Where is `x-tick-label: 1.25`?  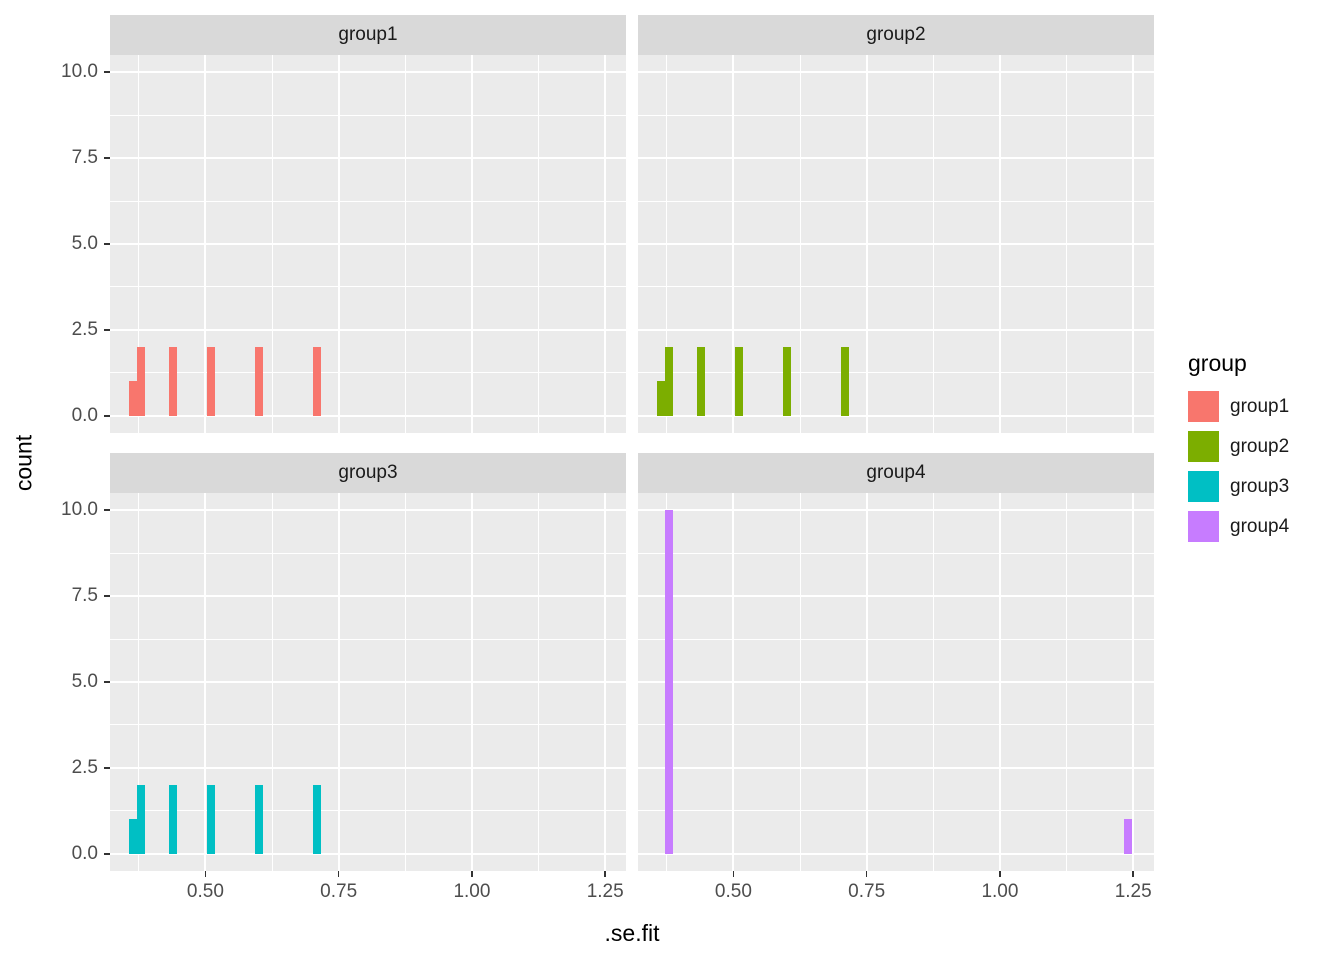
x-tick-label: 1.25 is located at coordinates (1133, 891).